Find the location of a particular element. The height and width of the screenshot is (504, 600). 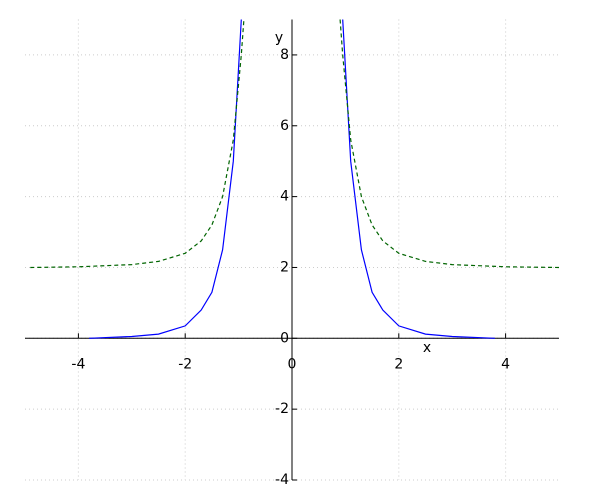

y-tick-label: -2 is located at coordinates (282, 409).